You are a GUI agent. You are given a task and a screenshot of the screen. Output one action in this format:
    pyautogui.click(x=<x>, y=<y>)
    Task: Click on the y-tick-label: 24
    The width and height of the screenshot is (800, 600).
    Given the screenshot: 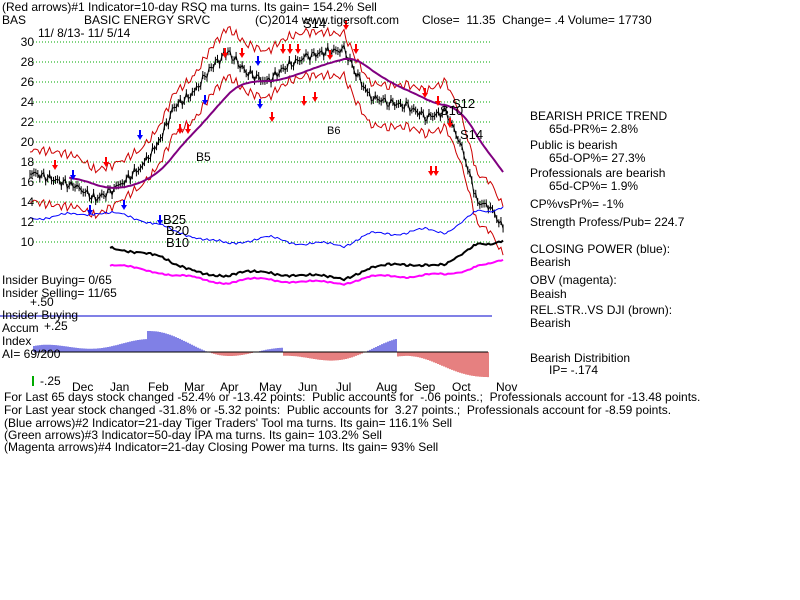 What is the action you would take?
    pyautogui.click(x=27, y=102)
    